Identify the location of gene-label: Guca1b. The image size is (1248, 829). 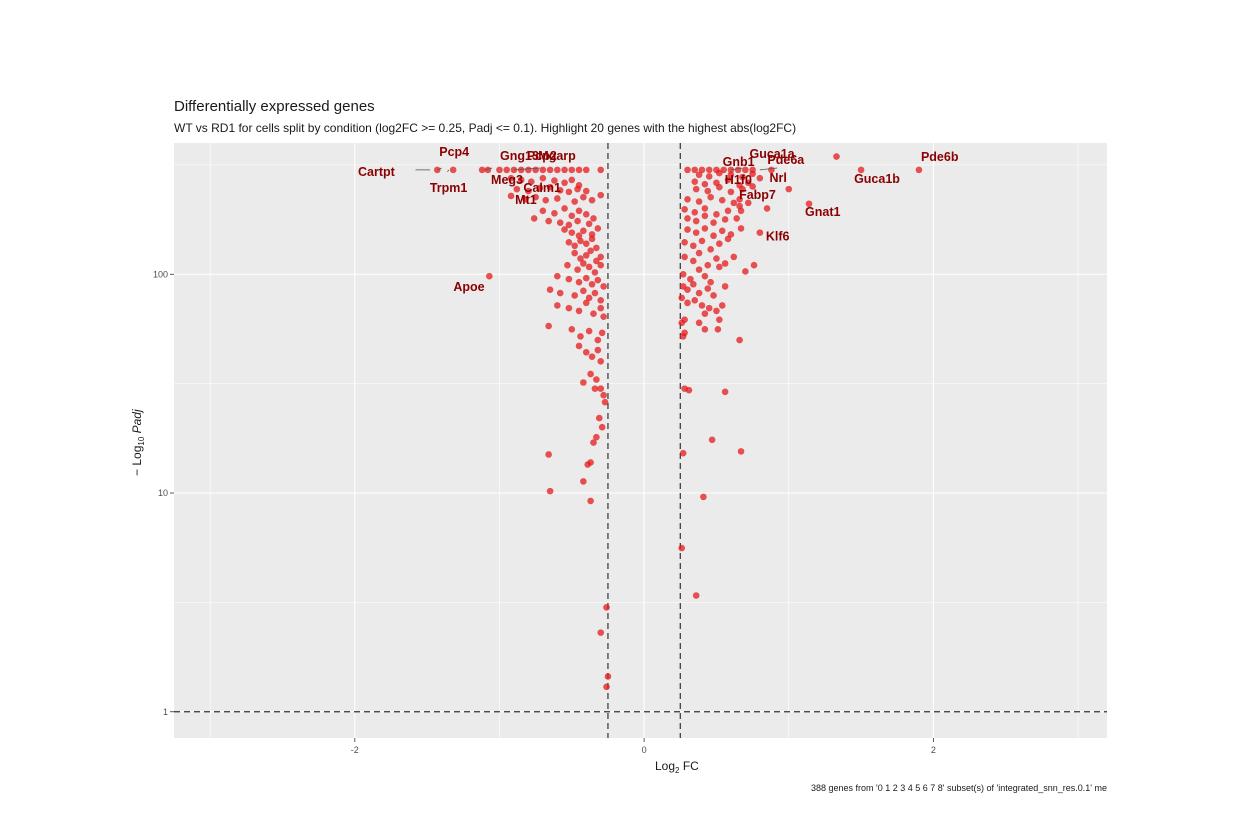
(877, 179).